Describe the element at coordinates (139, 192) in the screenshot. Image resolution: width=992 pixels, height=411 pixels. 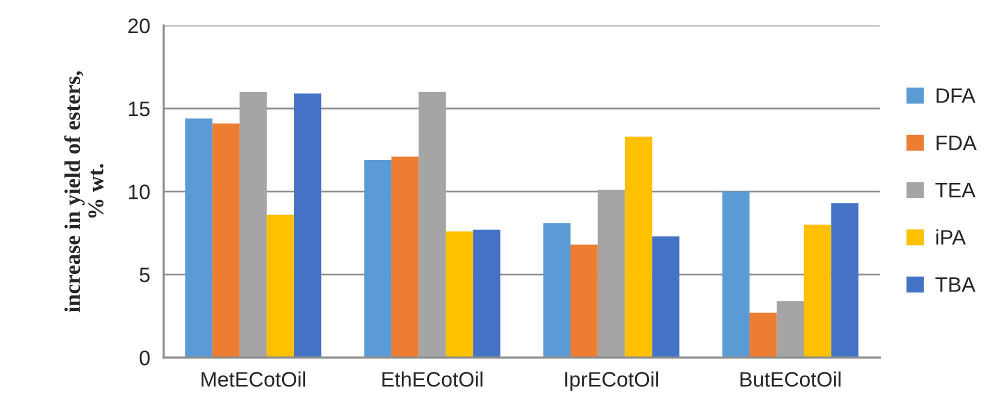
I see `y-tick-label: 10` at that location.